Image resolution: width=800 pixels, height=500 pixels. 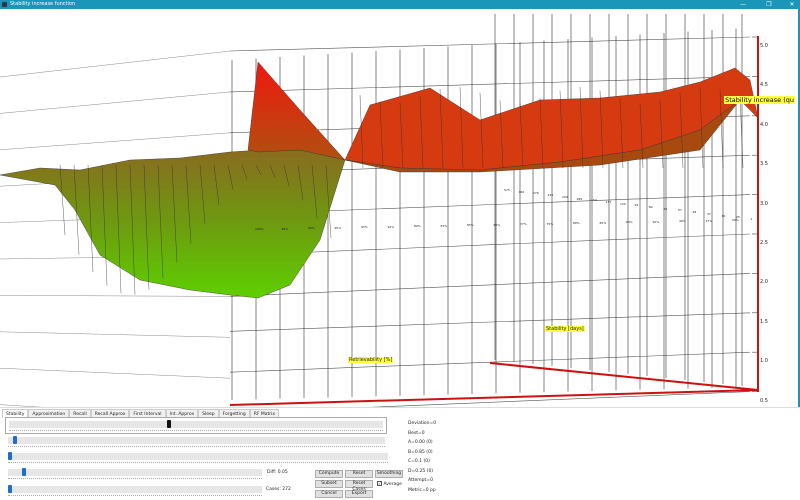 I want to click on cancel-button: Cancel, so click(x=329, y=494).